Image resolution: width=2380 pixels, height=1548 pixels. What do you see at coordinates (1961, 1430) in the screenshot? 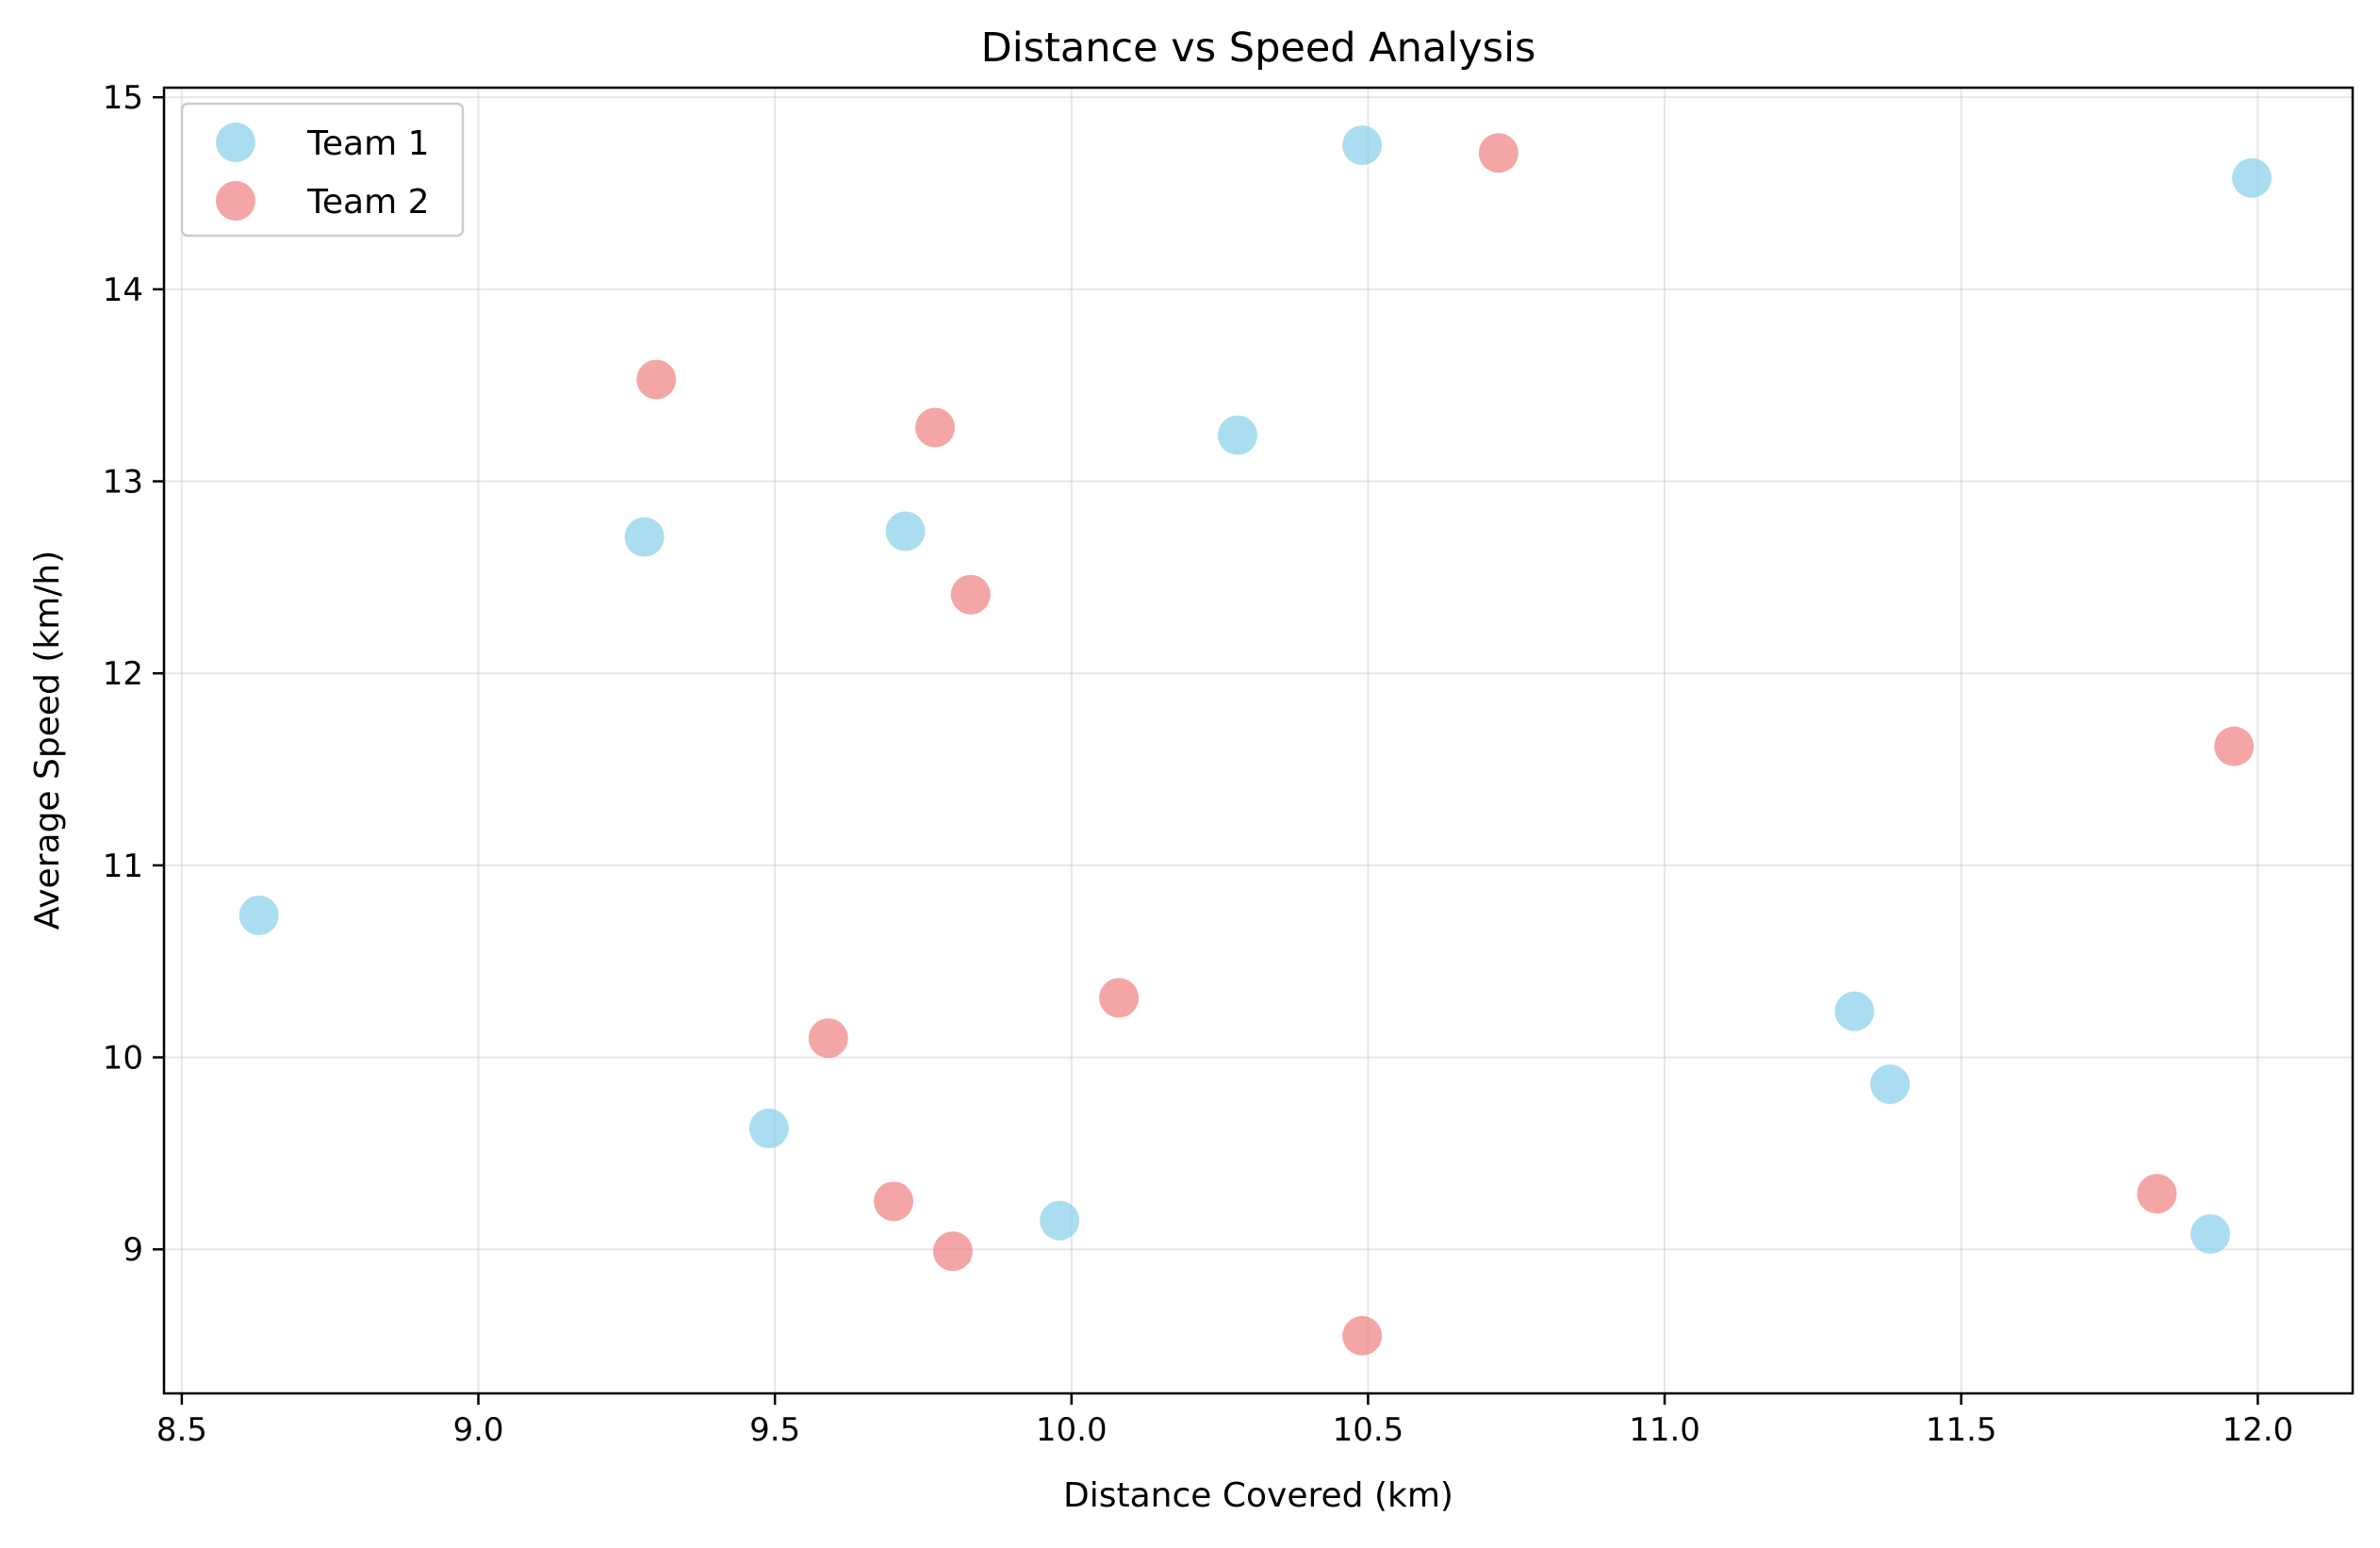
I see `x-tick-label: 11.5` at bounding box center [1961, 1430].